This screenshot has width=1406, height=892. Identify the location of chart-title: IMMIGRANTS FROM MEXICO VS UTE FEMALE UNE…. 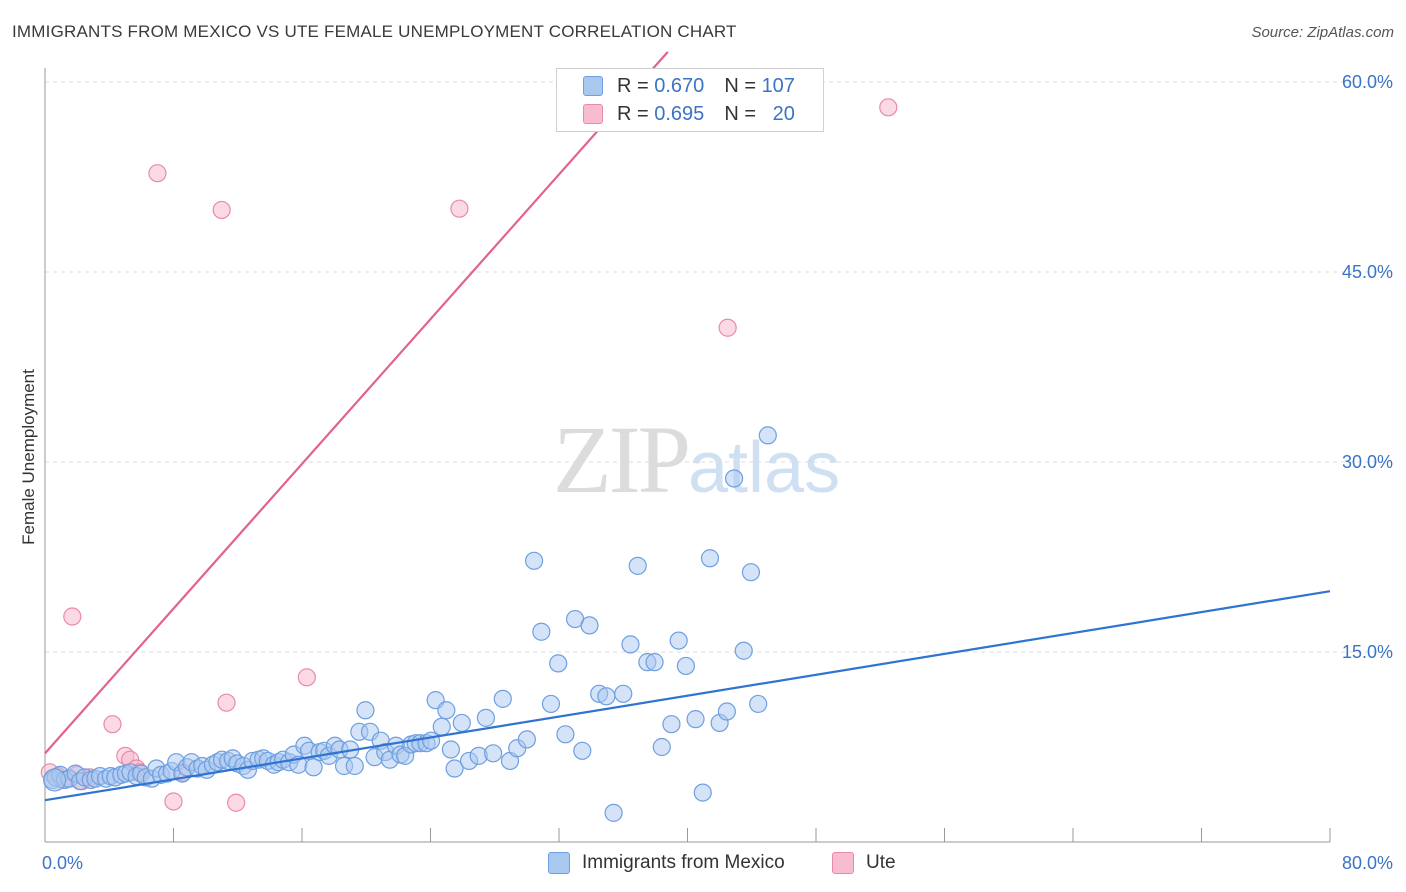
(374, 31).